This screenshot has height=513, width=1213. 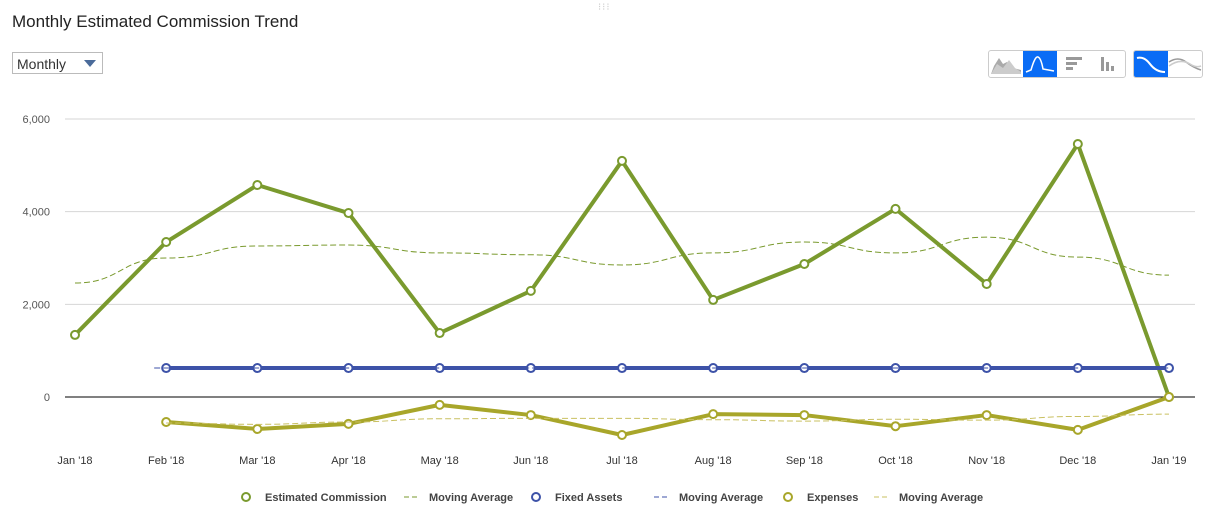 I want to click on curve-type-toggle, so click(x=1168, y=64).